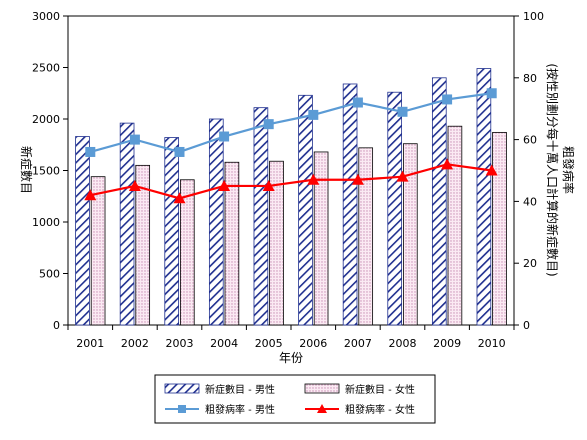 The width and height of the screenshot is (587, 440). I want to click on x-tick-label: 2007, so click(358, 343).